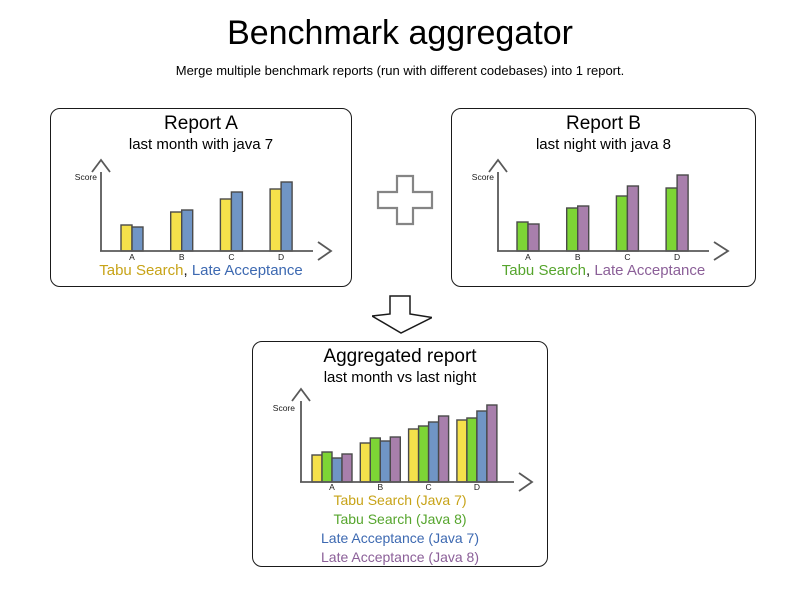 The width and height of the screenshot is (800, 600). Describe the element at coordinates (603, 123) in the screenshot. I see `report-b-title: Report B` at that location.